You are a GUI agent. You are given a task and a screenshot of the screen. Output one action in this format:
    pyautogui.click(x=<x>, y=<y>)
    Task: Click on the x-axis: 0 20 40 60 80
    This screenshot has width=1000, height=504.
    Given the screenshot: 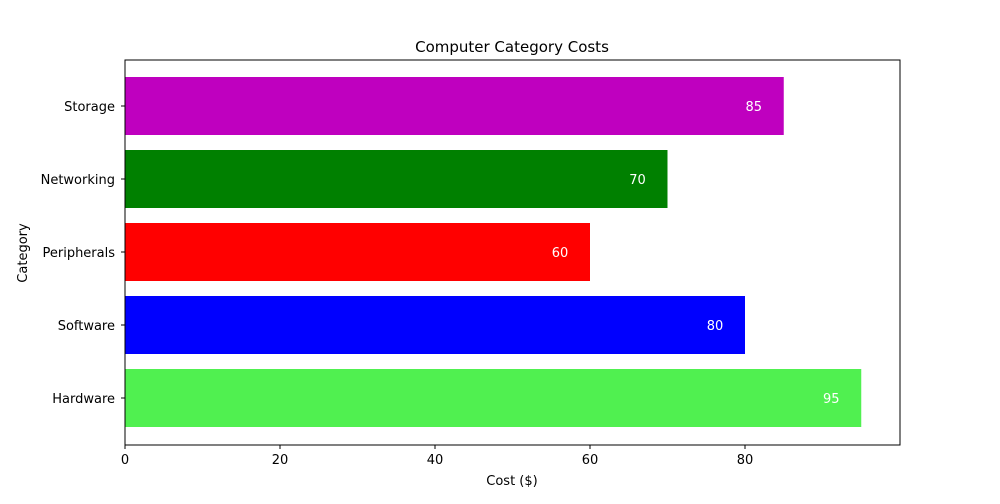 What is the action you would take?
    pyautogui.click(x=437, y=456)
    